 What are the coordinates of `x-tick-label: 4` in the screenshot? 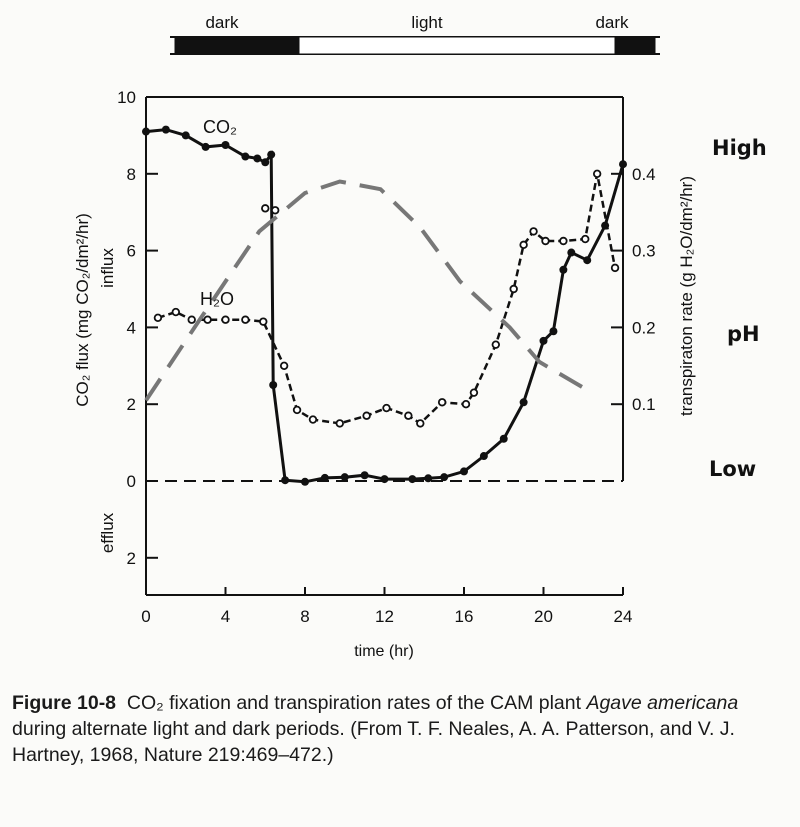 It's located at (225, 616).